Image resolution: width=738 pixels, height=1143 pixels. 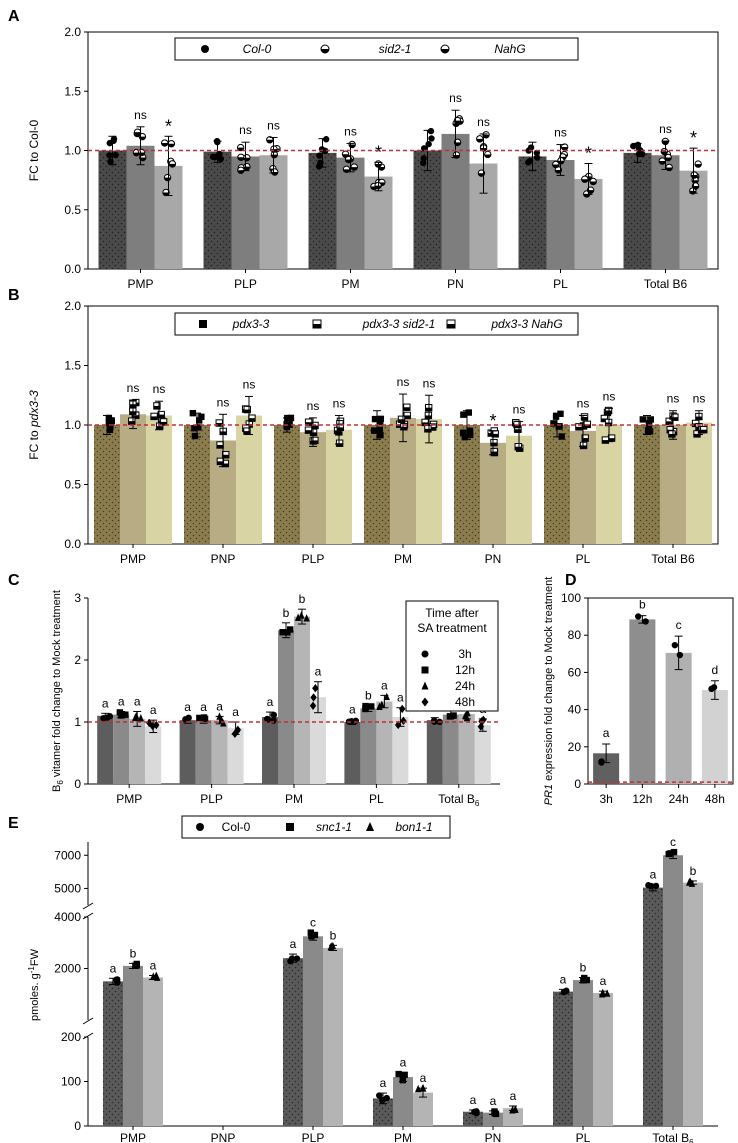 What do you see at coordinates (666, 284) in the screenshot?
I see `panel-a-category-label: Total B6` at bounding box center [666, 284].